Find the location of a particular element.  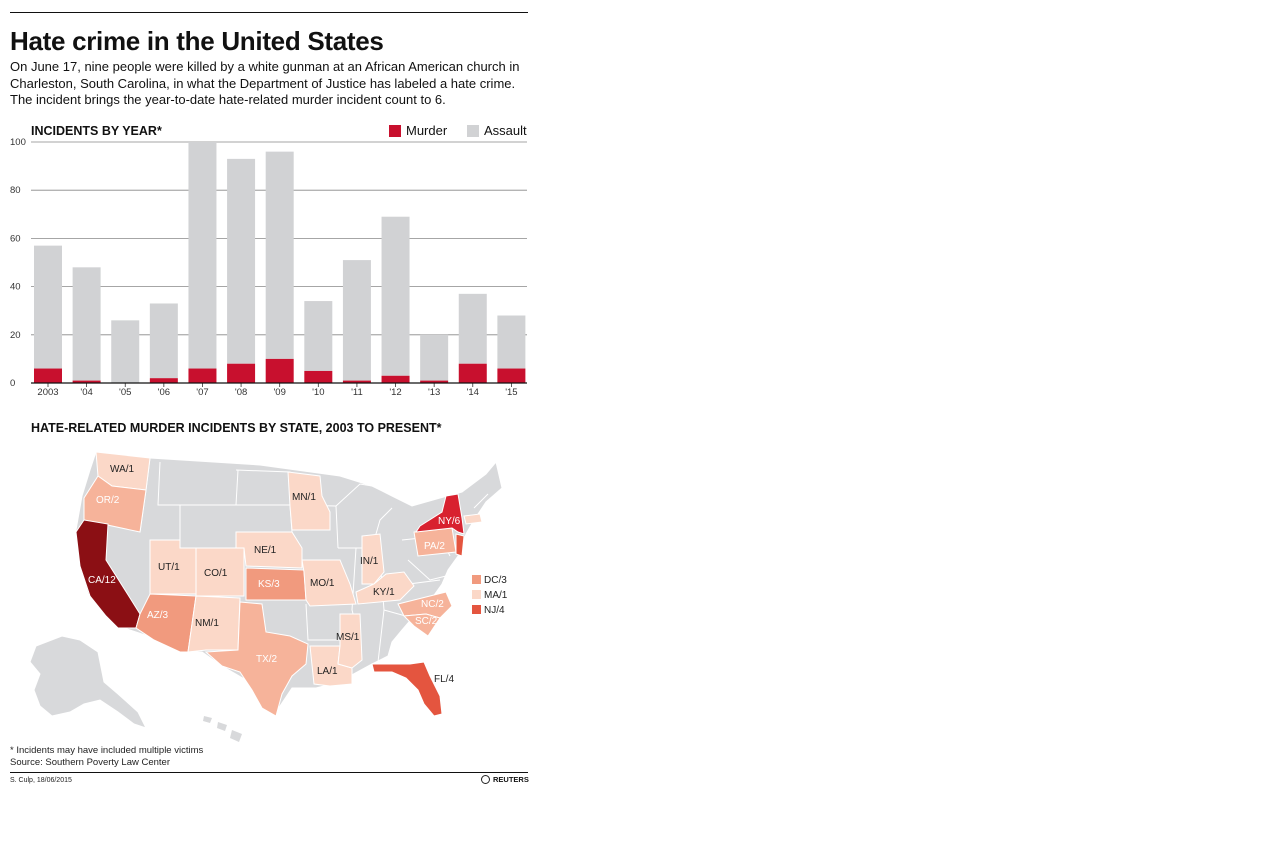

state-or is located at coordinates (115, 504).